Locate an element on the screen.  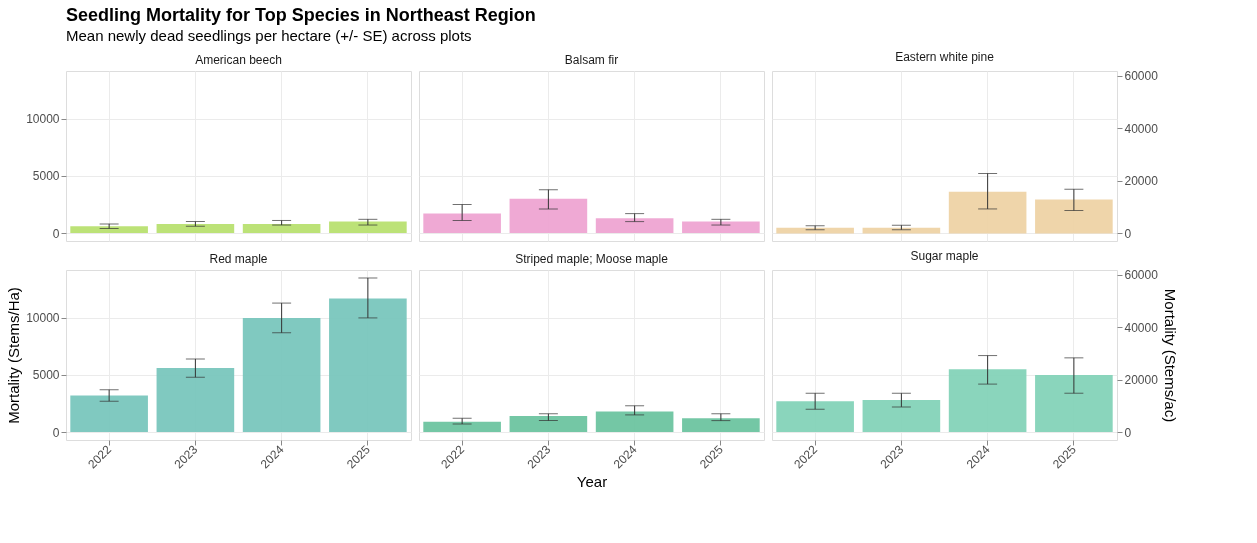
chart-title: Striped maple; Moose maple is located at coordinates (592, 259).